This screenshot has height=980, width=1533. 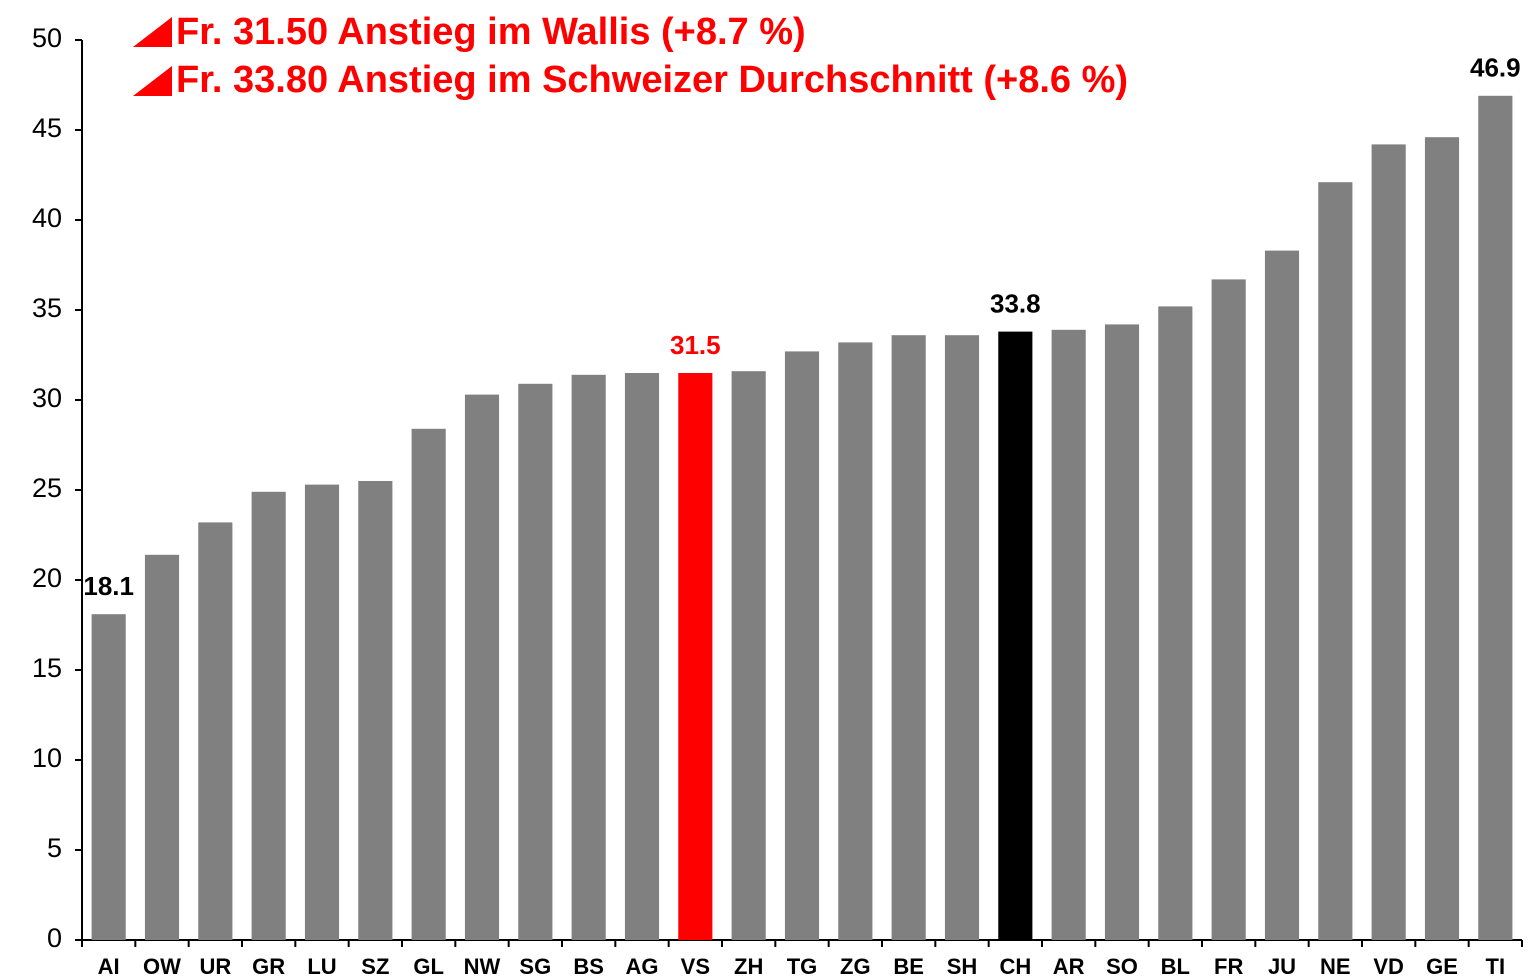 What do you see at coordinates (1495, 68) in the screenshot?
I see `value-label: 46.9` at bounding box center [1495, 68].